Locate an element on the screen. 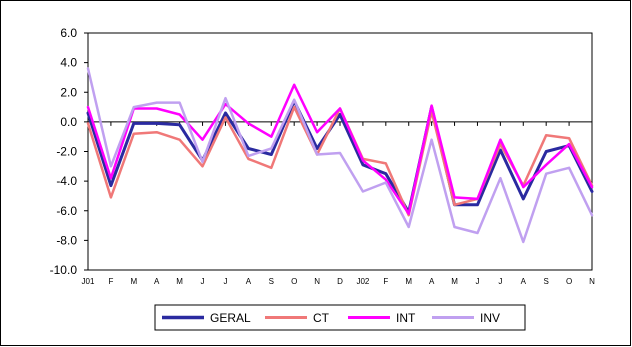  legend-label-geral: GERAL is located at coordinates (230, 318).